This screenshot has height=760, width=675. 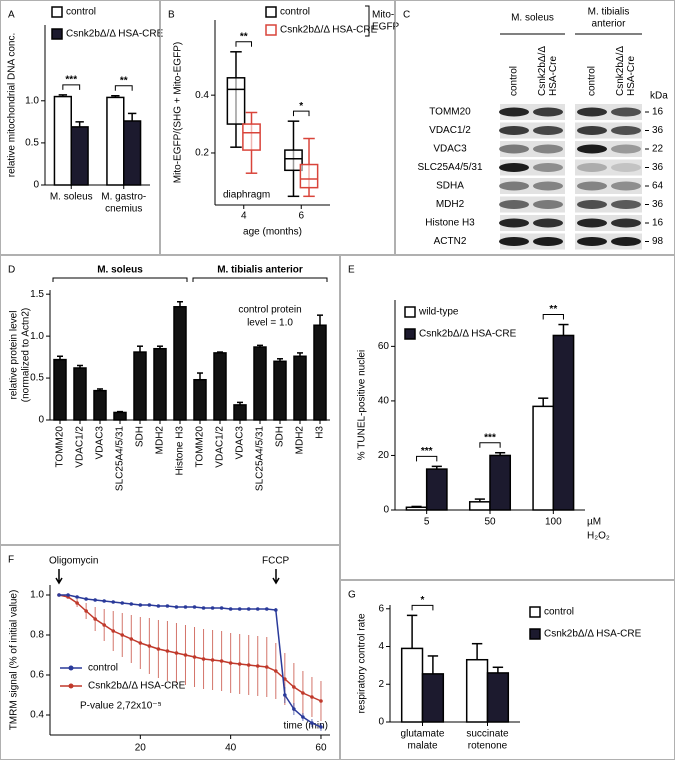 I want to click on kda-label: 36, so click(x=658, y=204).